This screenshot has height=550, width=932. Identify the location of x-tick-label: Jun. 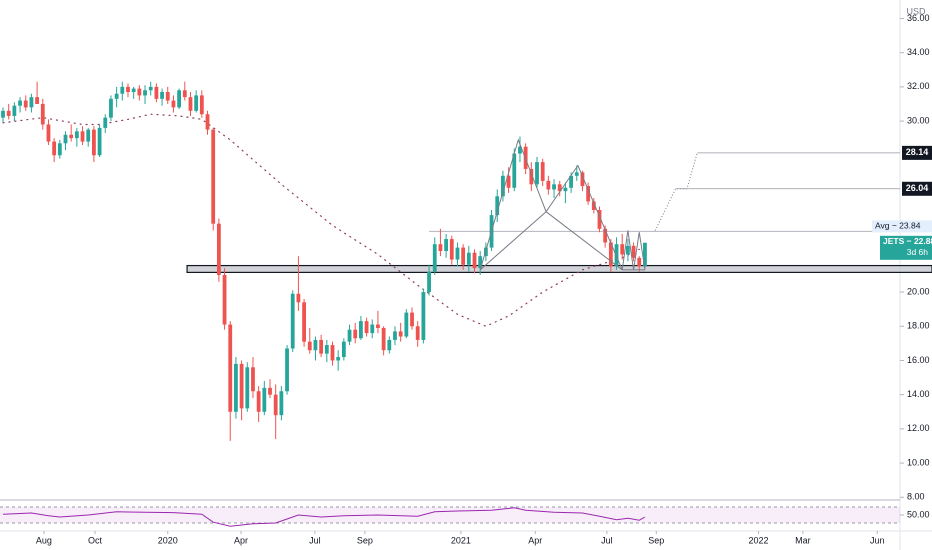
(877, 540).